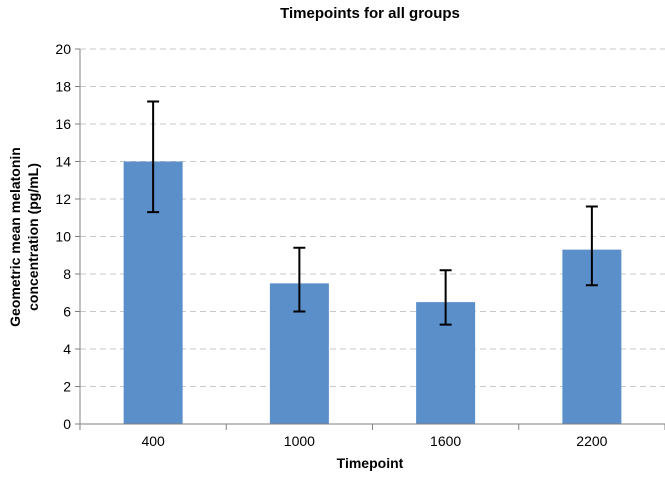 The width and height of the screenshot is (665, 481). I want to click on y-tick-label: 14, so click(63, 162).